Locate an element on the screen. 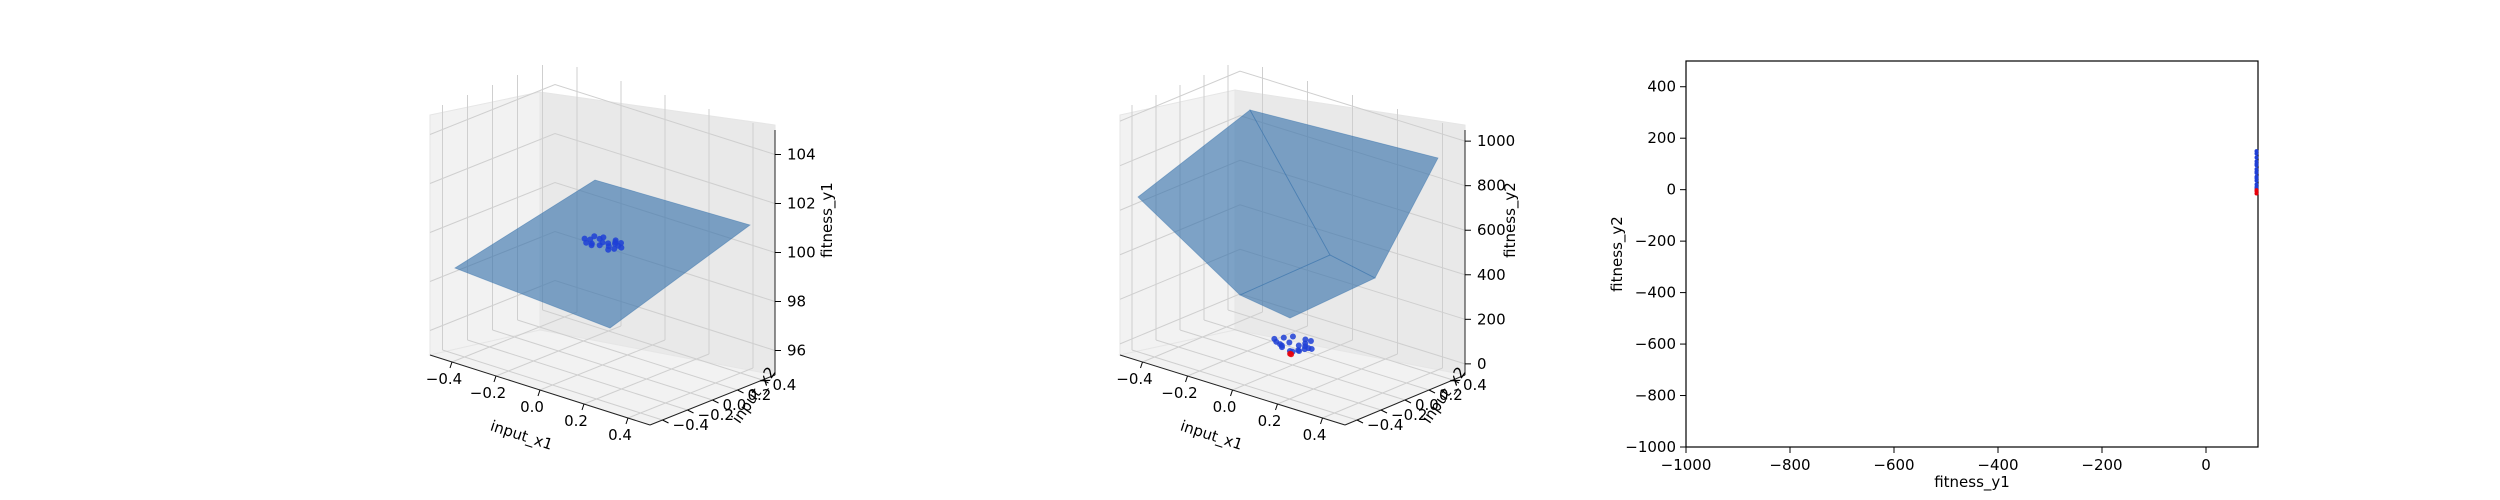  x-tick-label: 0 is located at coordinates (2206, 465).